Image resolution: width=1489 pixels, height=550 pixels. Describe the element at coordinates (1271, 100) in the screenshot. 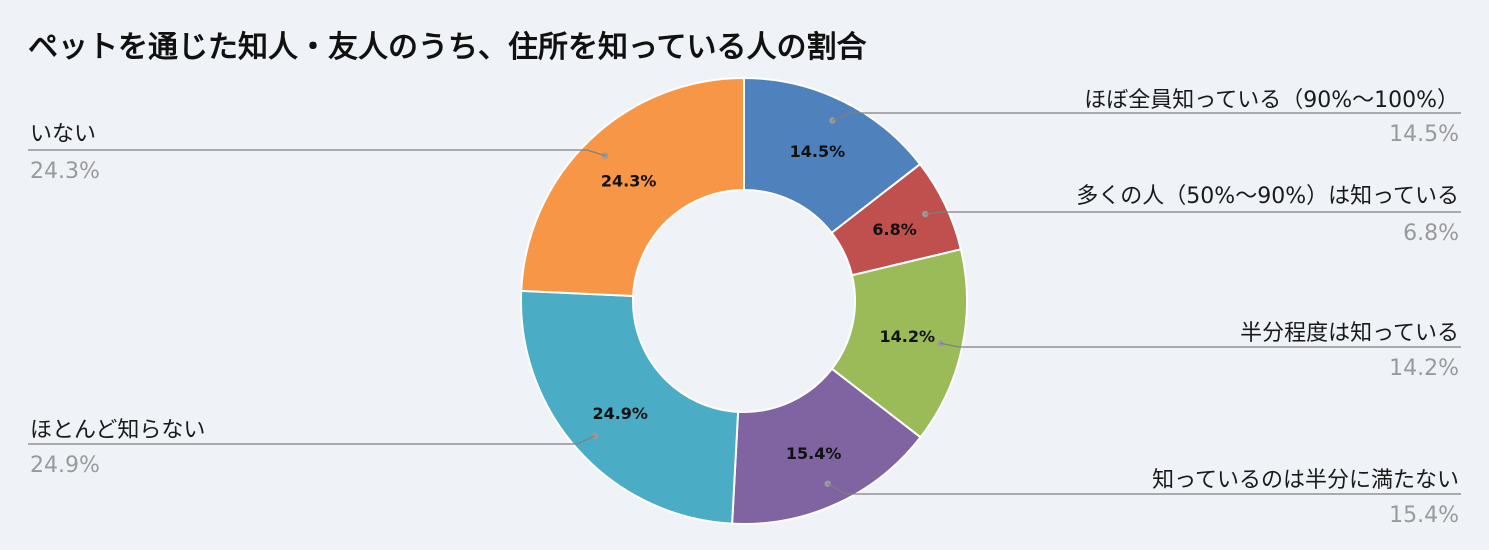

I see `callout-label: ほぼ全員知っている（90%〜100%）` at that location.